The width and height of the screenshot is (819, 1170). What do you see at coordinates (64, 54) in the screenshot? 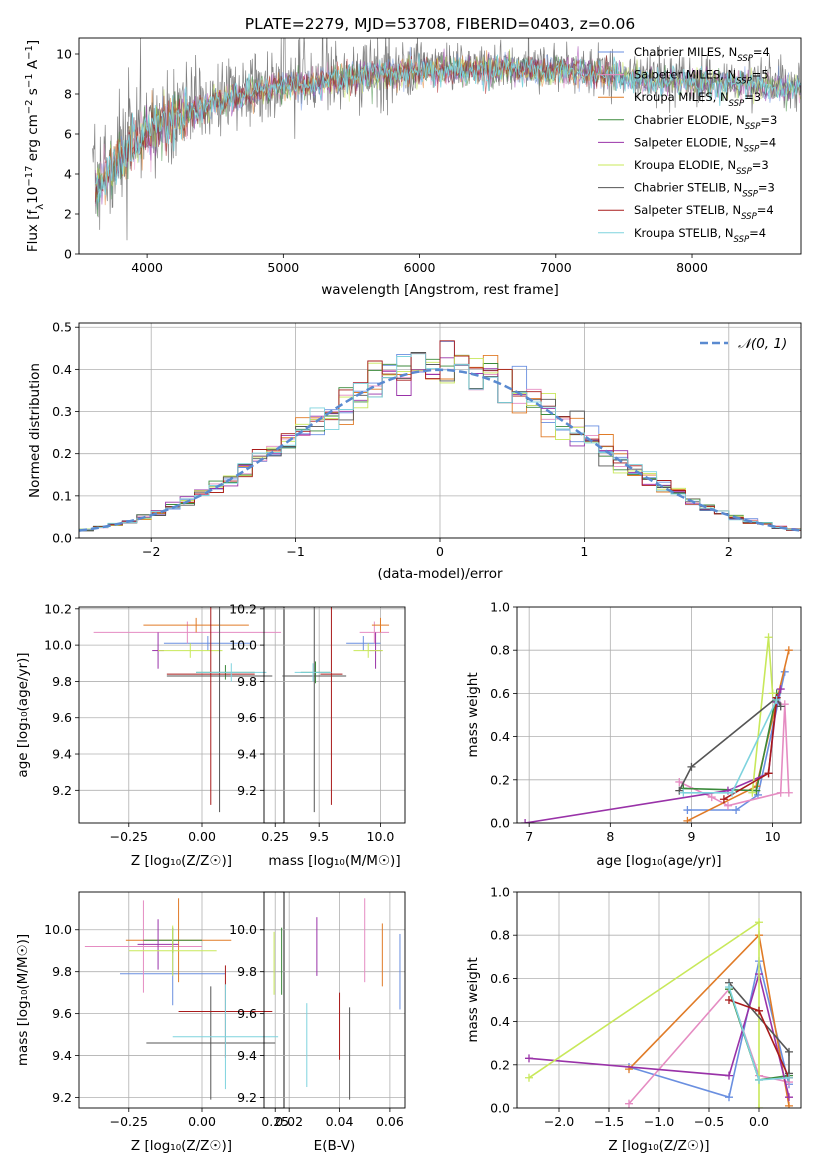
I see `y-tick-label: 10` at bounding box center [64, 54].